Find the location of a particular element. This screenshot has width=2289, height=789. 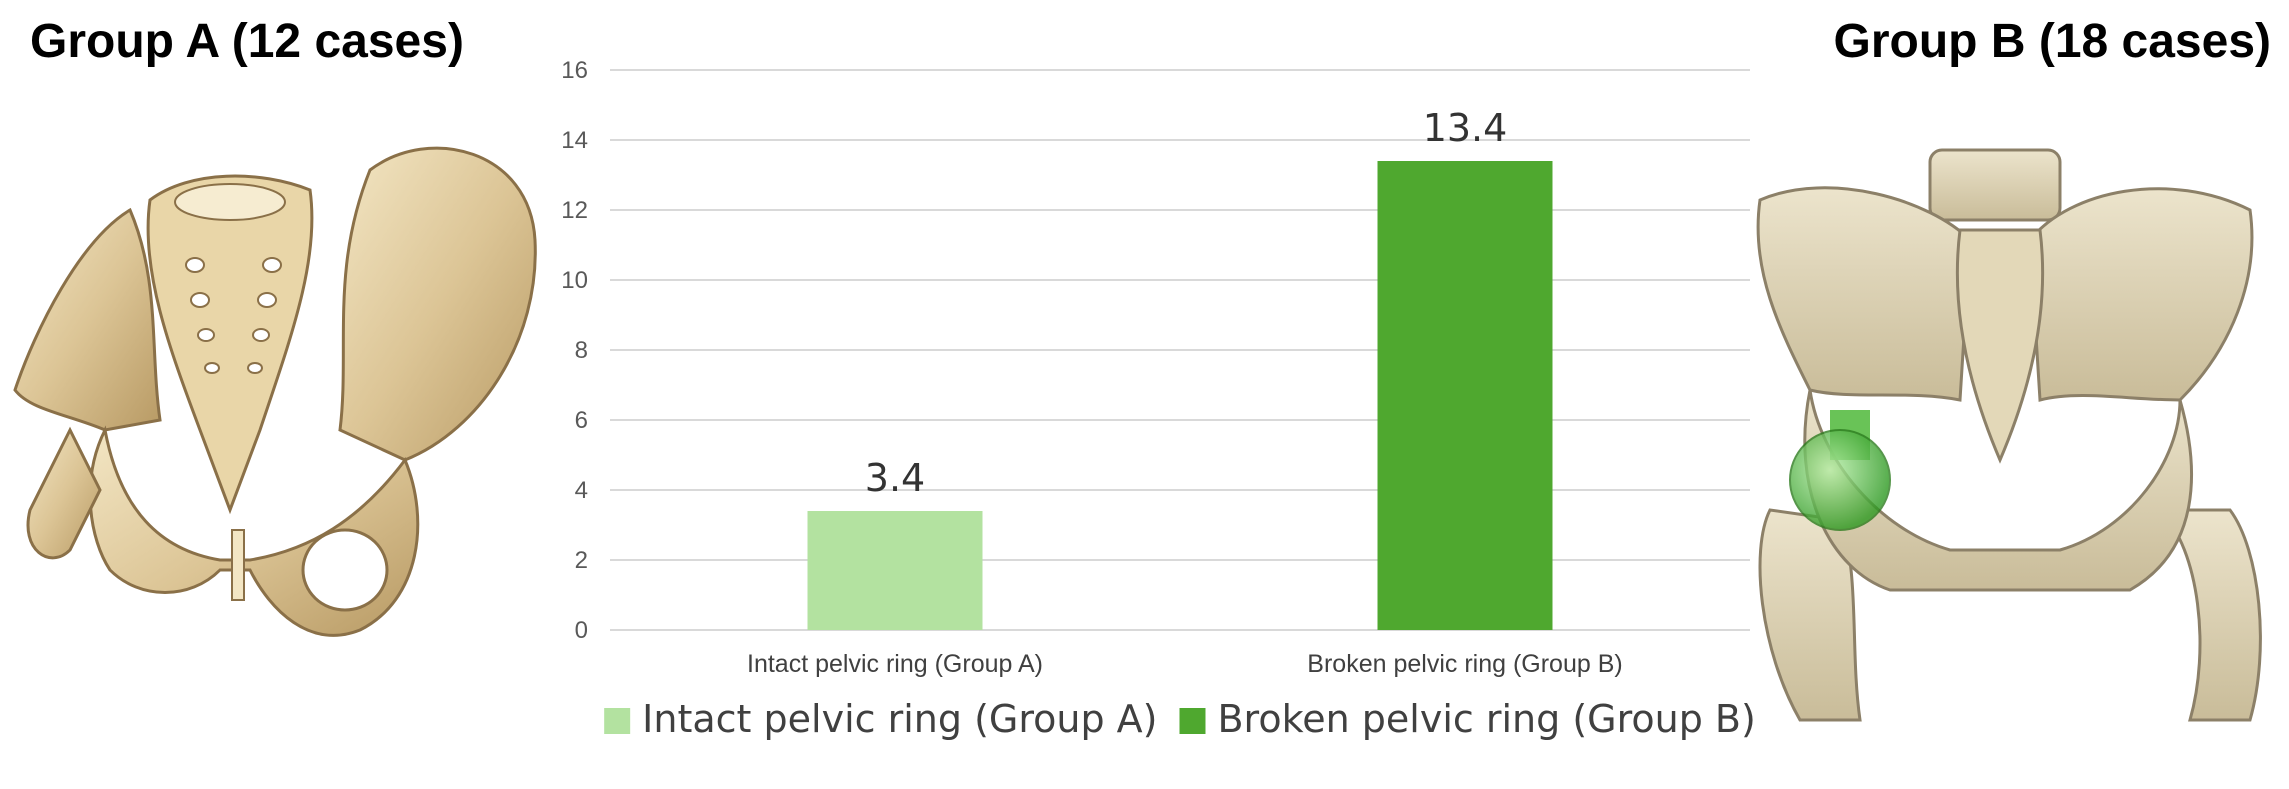

y-tick-label: 10 is located at coordinates (574, 280).